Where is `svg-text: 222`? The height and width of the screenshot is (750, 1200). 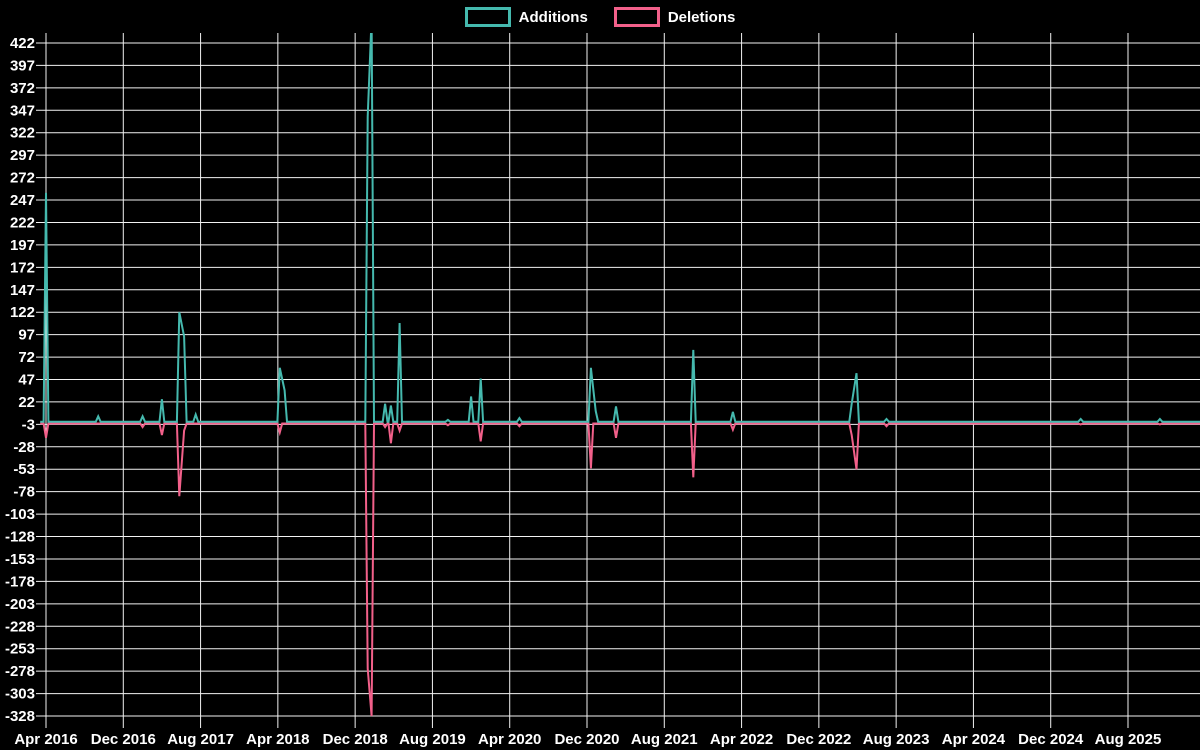 svg-text: 222 is located at coordinates (22, 222).